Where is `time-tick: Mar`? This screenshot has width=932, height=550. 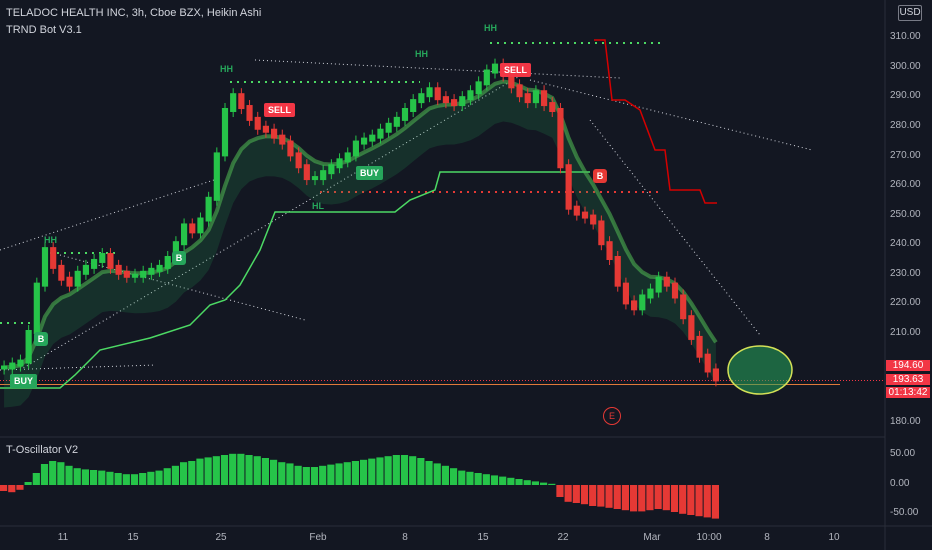
time-tick: Mar is located at coordinates (652, 537).